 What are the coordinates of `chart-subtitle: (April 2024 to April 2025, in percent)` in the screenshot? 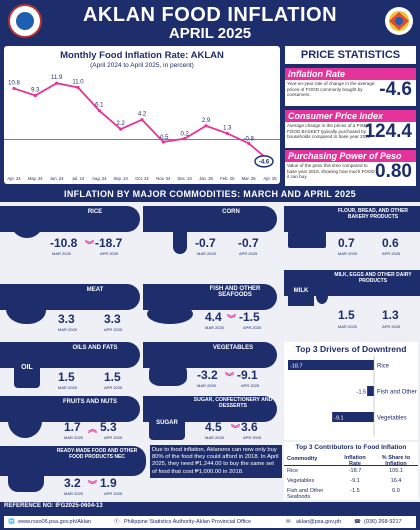 It's located at (142, 65).